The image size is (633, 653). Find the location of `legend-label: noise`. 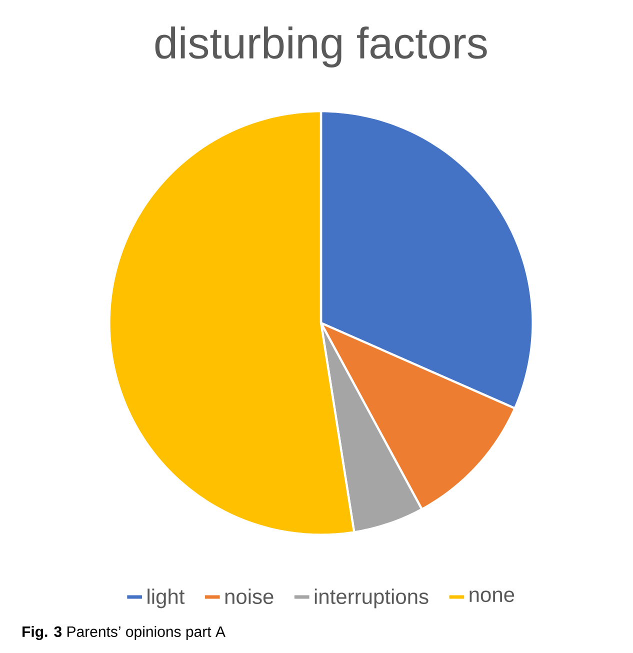

legend-label: noise is located at coordinates (249, 596).